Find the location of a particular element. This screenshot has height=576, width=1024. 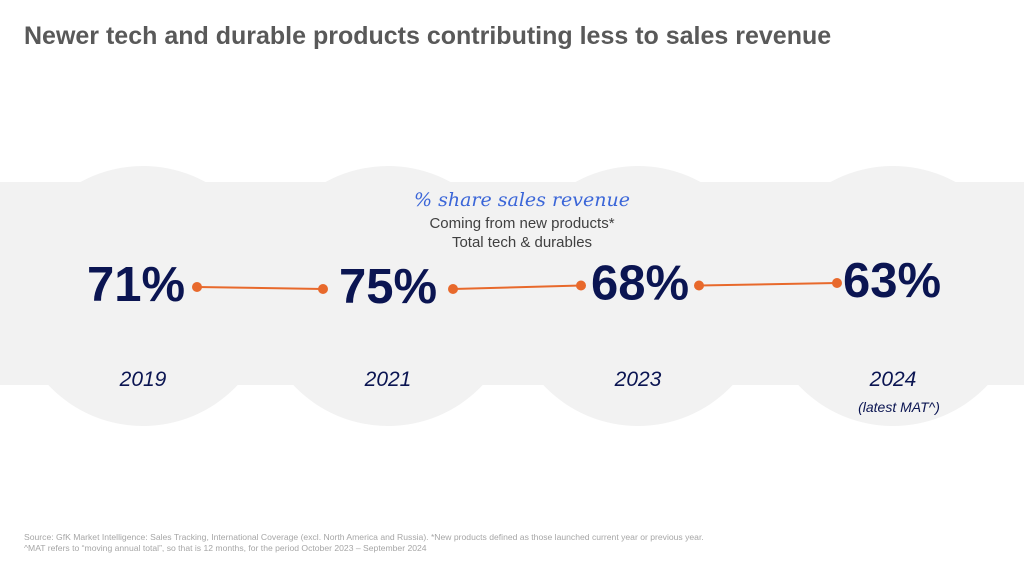

background-circle-2021 is located at coordinates (388, 296).